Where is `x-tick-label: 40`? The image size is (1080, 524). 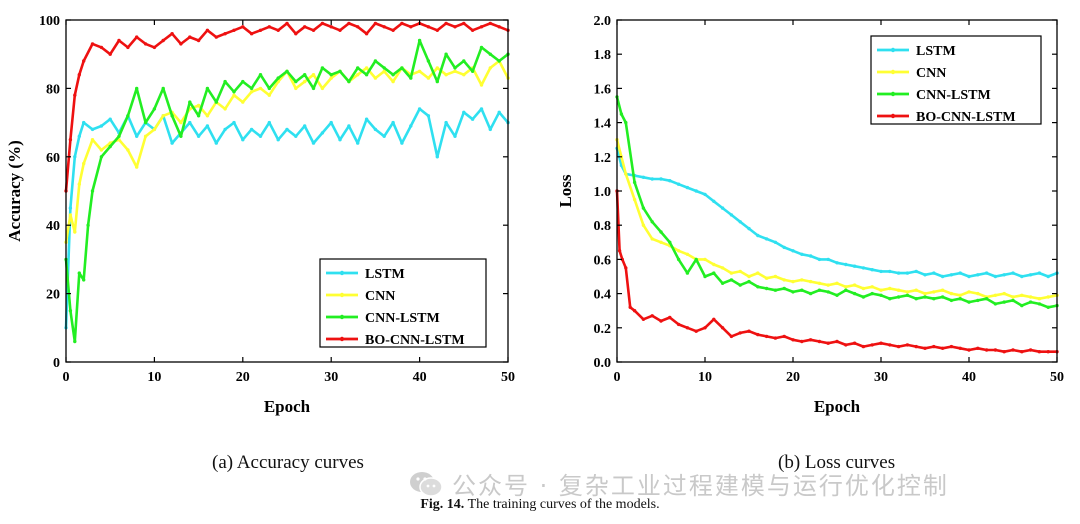
x-tick-label: 40 is located at coordinates (969, 377).